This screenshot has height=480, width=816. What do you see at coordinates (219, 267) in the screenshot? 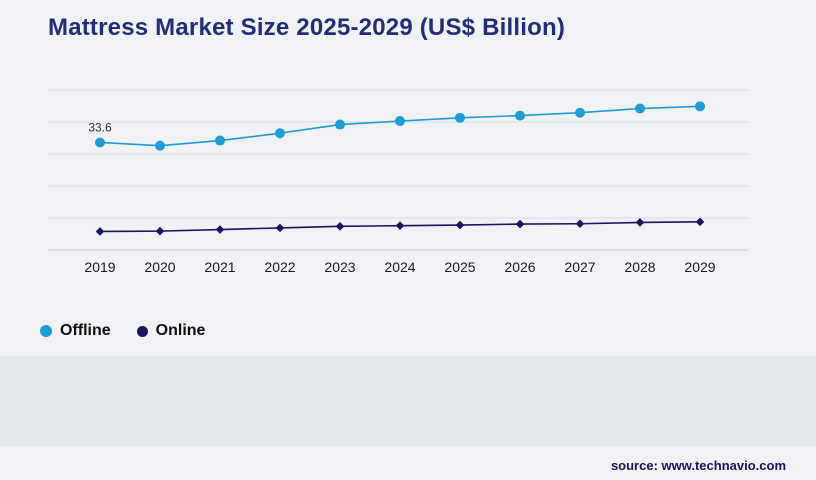
I see `x-tick-label: 2021` at bounding box center [219, 267].